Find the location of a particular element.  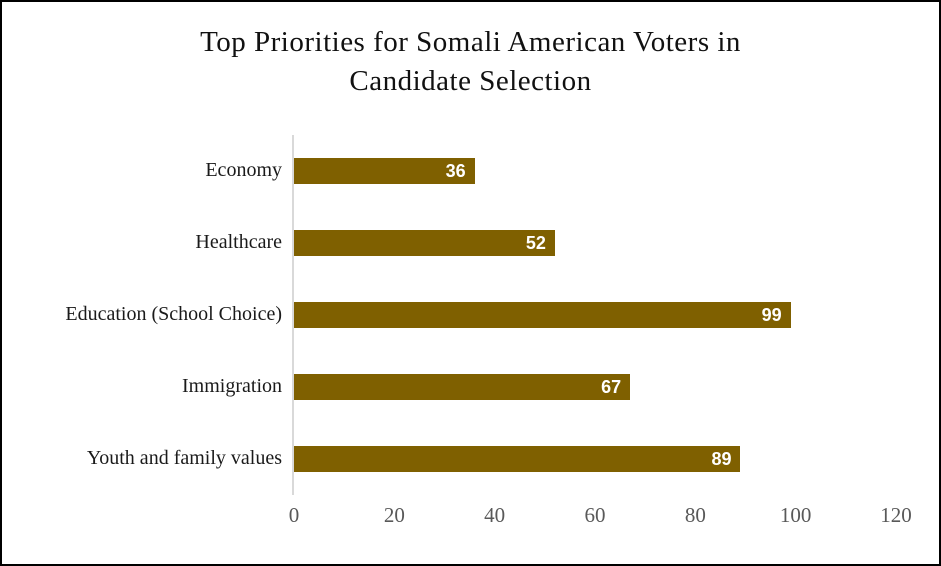

bar-track: 99 is located at coordinates (594, 314).